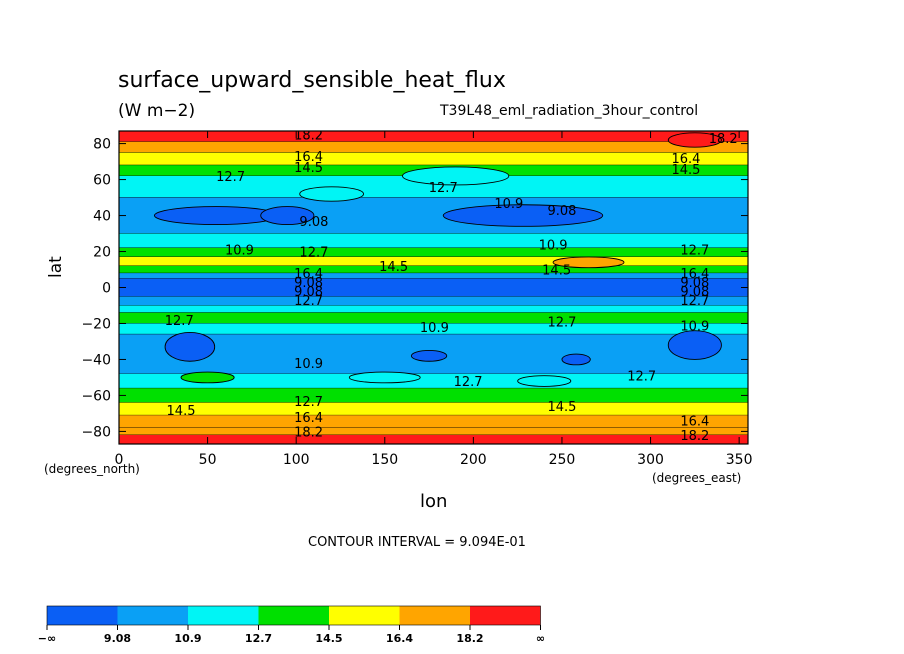 This screenshot has width=904, height=654. Describe the element at coordinates (258, 638) in the screenshot. I see `legend-label-3: 12.7` at that location.